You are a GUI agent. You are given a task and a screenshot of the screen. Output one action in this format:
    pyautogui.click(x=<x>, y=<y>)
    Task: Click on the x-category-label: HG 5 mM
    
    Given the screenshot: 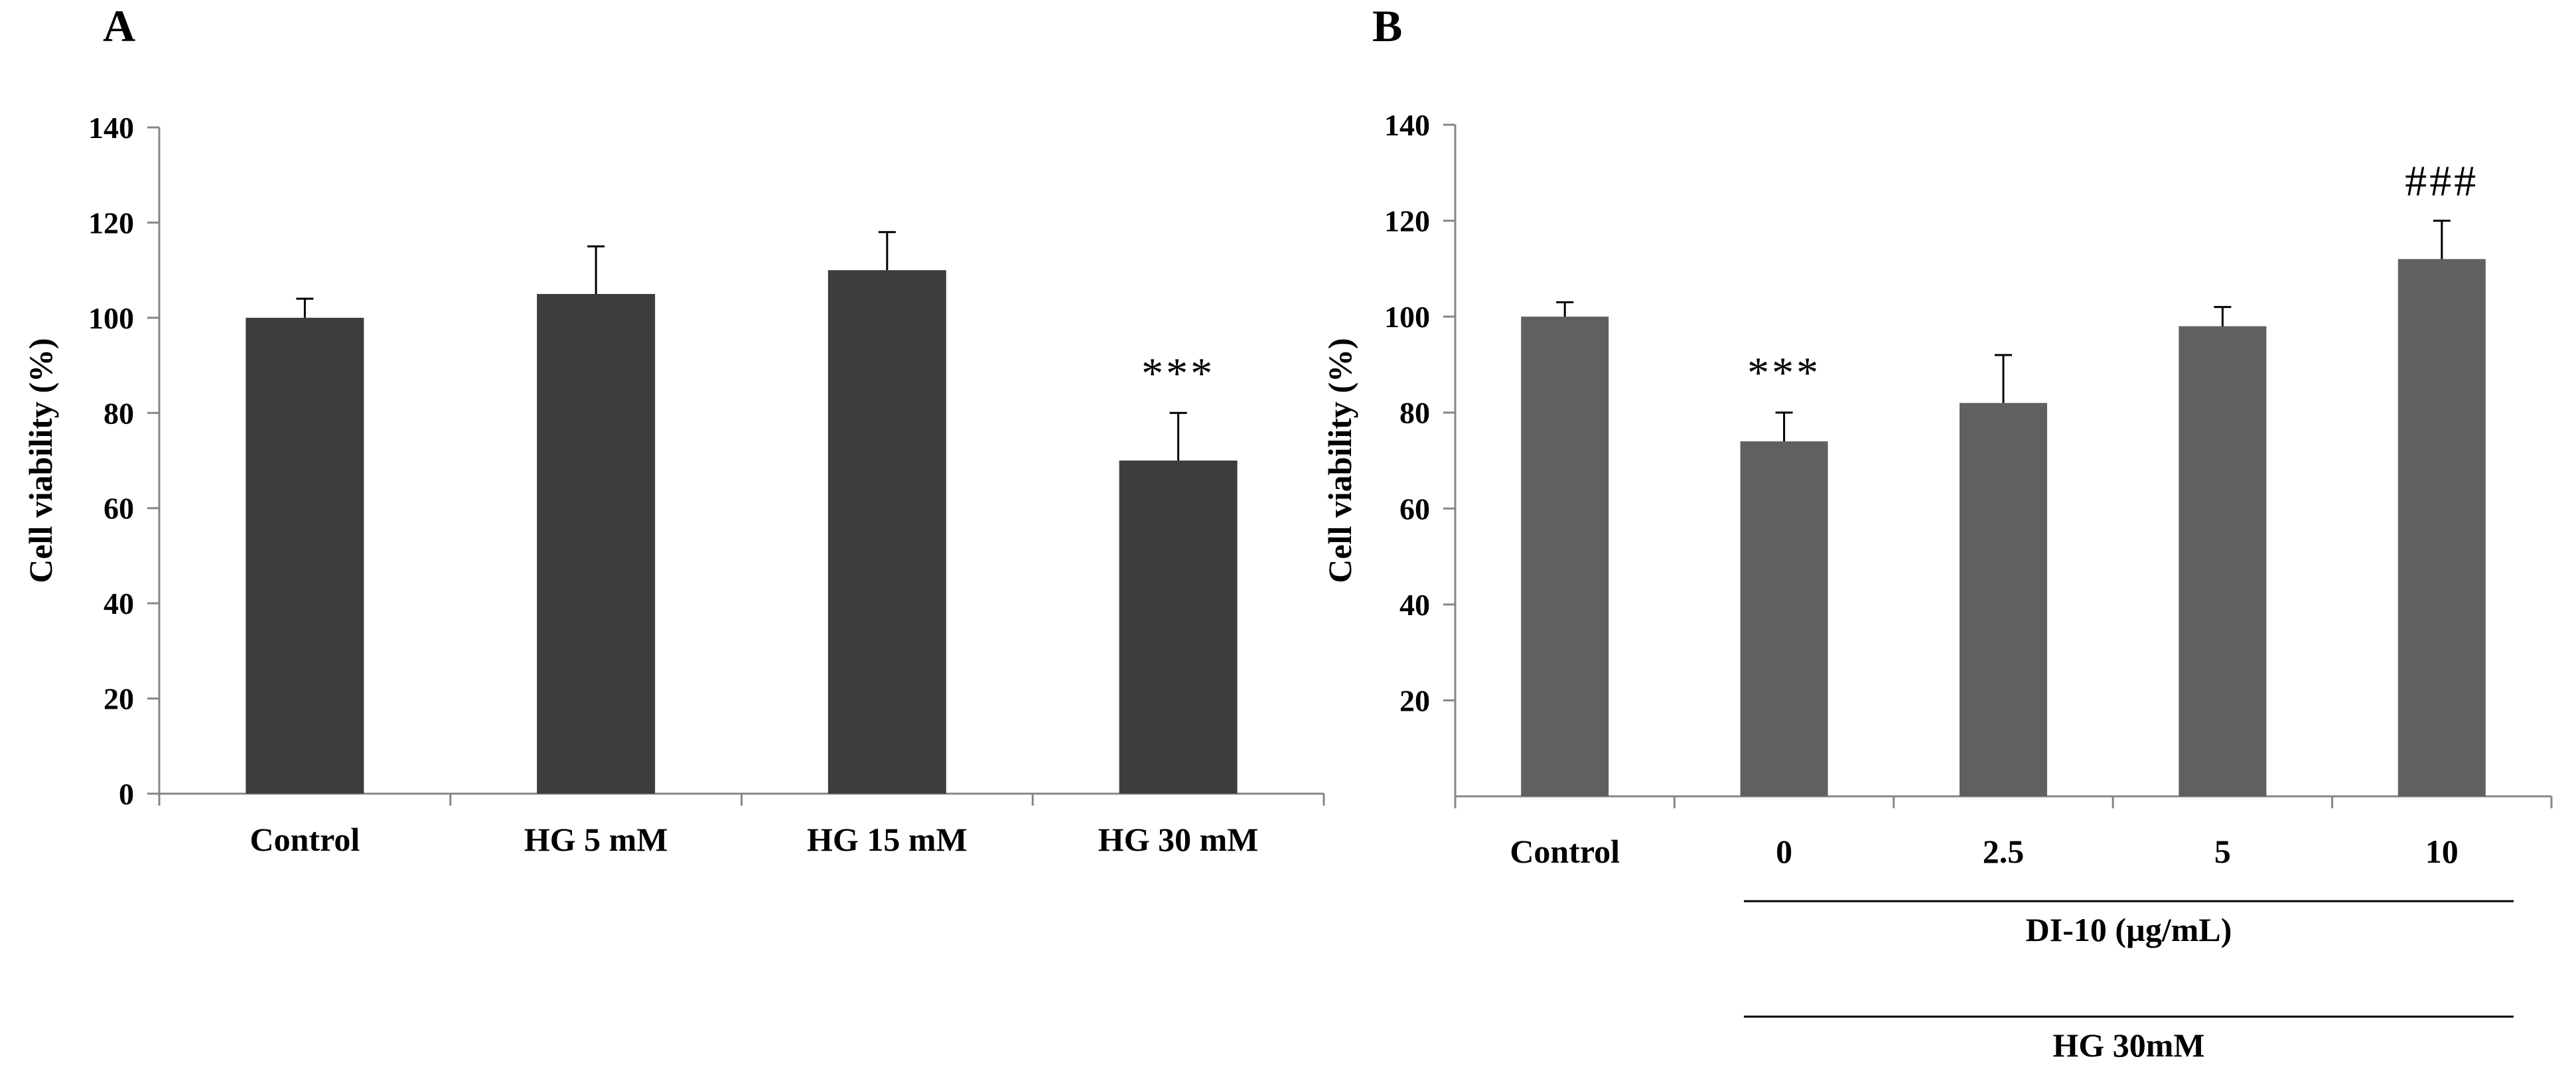 What is the action you would take?
    pyautogui.click(x=596, y=839)
    